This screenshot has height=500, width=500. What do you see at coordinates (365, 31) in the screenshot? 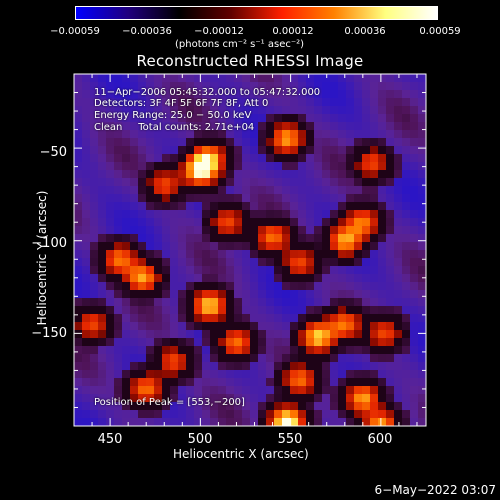
I see `colorbar-tick: 0.00036` at bounding box center [365, 31].